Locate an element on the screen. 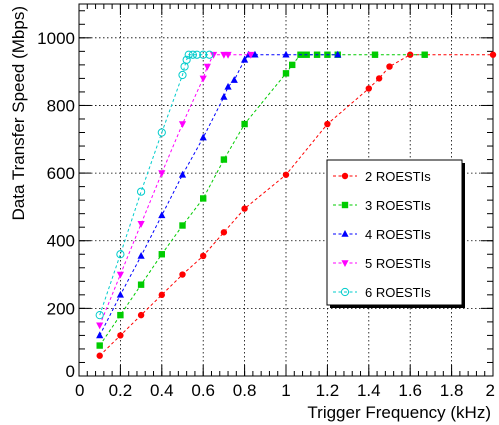  x-tick-label: 1.2 is located at coordinates (328, 390).